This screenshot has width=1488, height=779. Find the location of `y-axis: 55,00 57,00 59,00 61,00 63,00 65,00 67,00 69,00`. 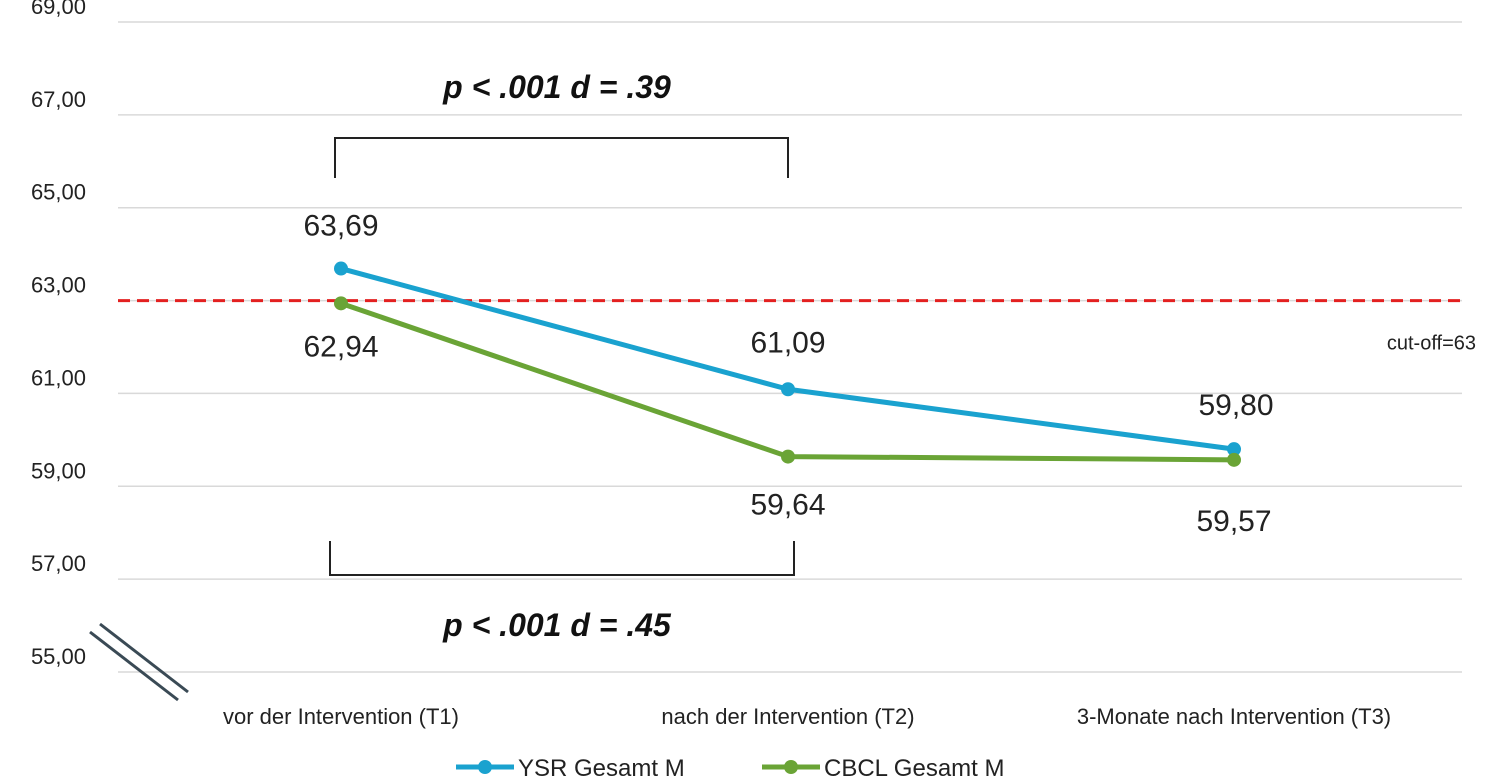

y-axis: 55,00 57,00 59,00 61,00 63,00 65,00 67,00 69,00 is located at coordinates (58, 334).